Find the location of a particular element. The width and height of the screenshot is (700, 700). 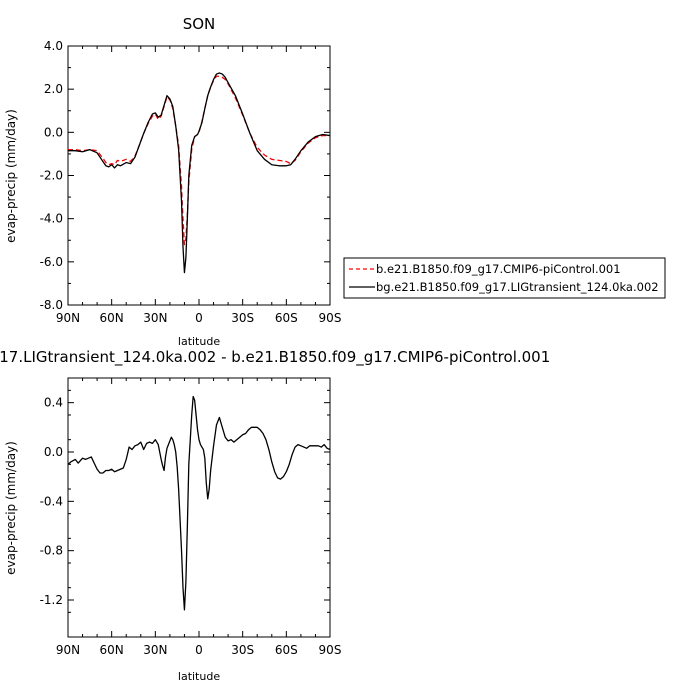

bottom-y-tick-label: -0.4 is located at coordinates (51, 501).